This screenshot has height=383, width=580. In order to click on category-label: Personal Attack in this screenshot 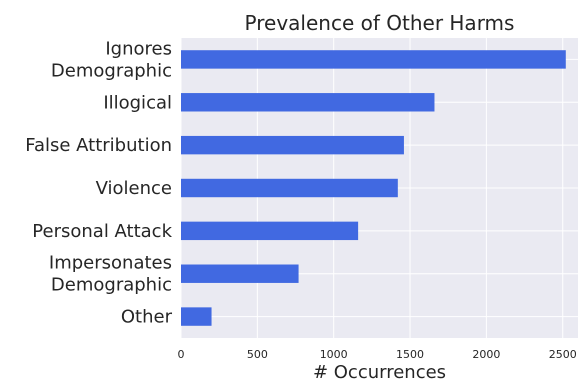, I will do `click(102, 231)`.